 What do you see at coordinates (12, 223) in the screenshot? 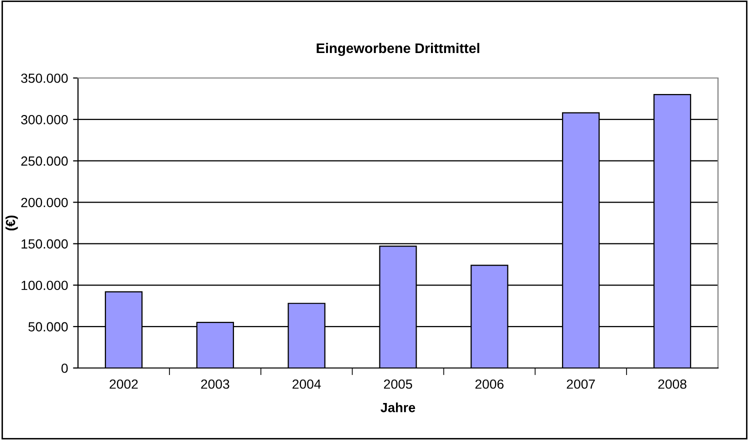
I see `y-axis-title: (€)` at bounding box center [12, 223].